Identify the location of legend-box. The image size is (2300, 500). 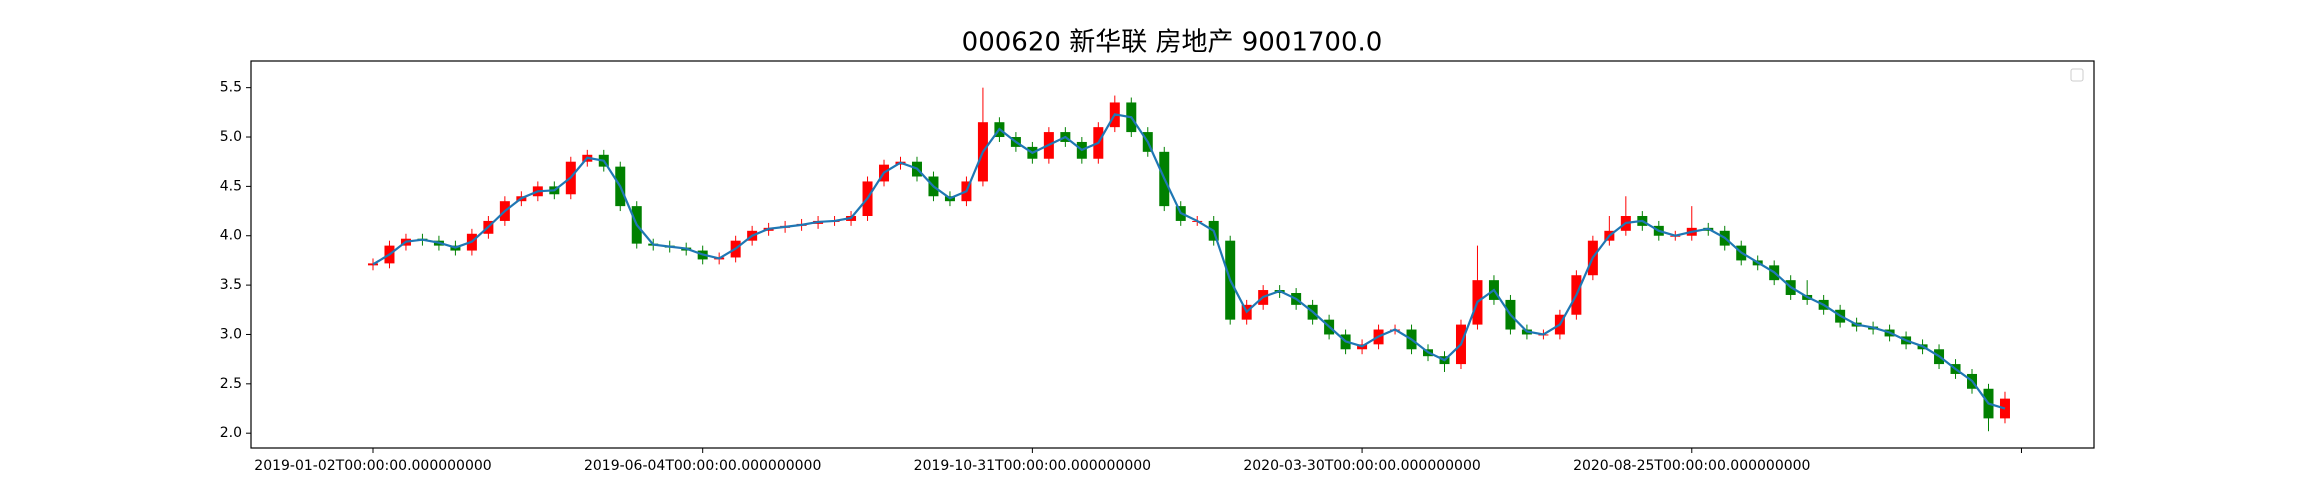
(2077, 75).